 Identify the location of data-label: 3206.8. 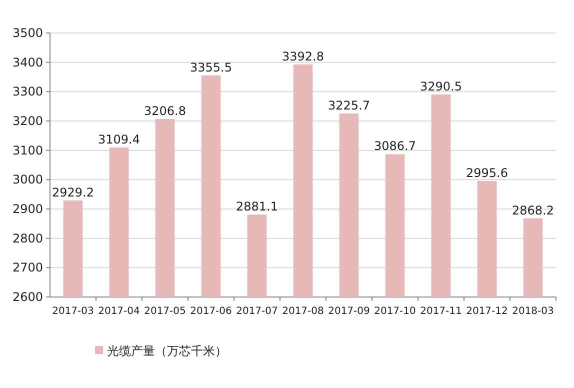
(165, 111).